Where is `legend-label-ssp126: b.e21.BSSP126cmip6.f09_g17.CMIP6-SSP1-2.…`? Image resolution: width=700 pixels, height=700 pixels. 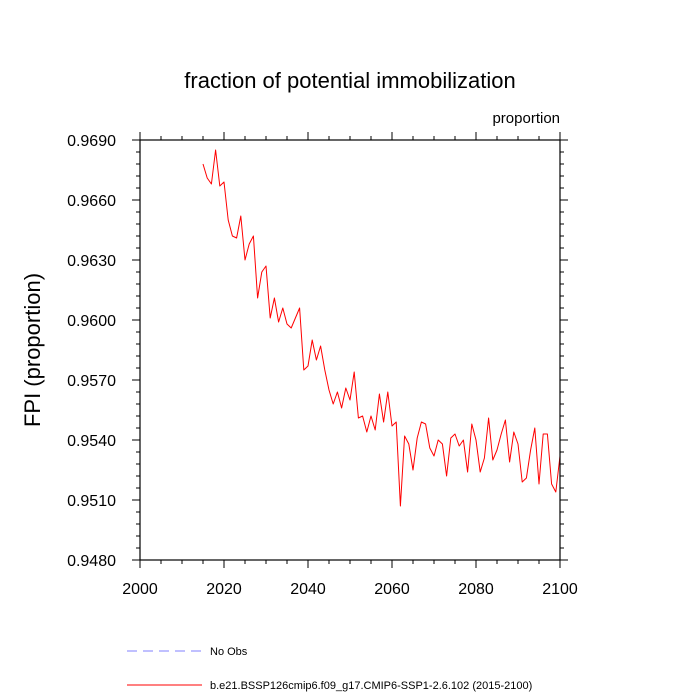 legend-label-ssp126: b.e21.BSSP126cmip6.f09_g17.CMIP6-SSP1-2.… is located at coordinates (371, 686).